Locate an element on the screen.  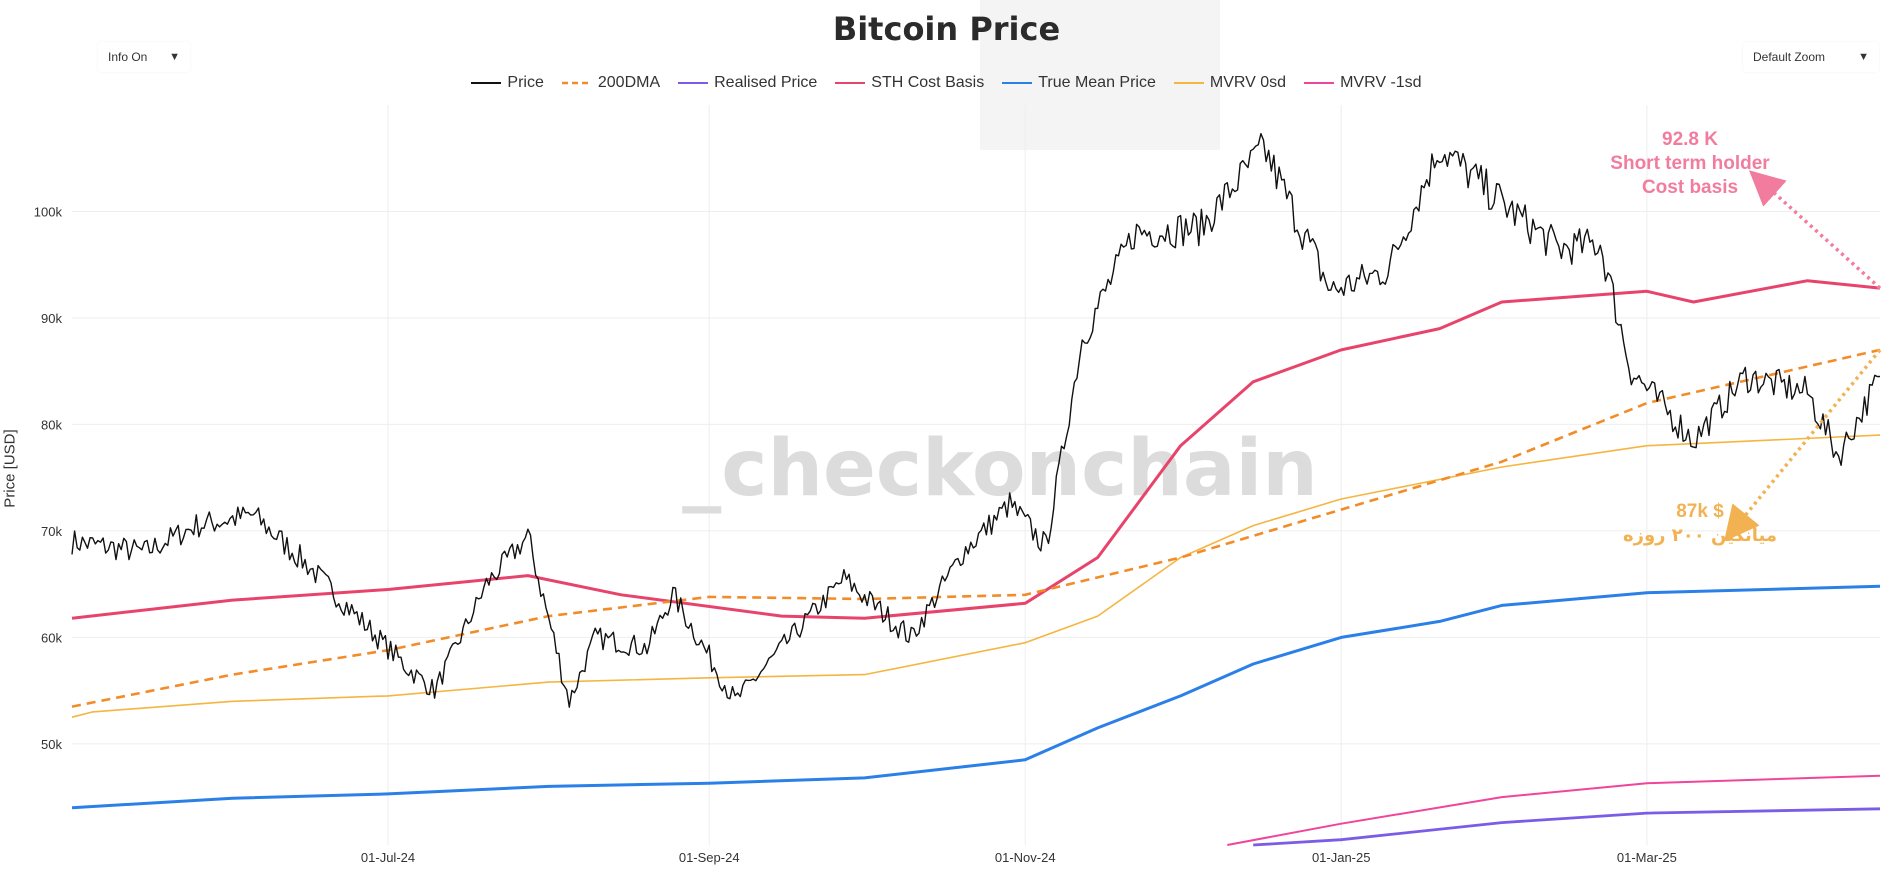
info-toggle-dropdown: Info On ▼ is located at coordinates (144, 57).